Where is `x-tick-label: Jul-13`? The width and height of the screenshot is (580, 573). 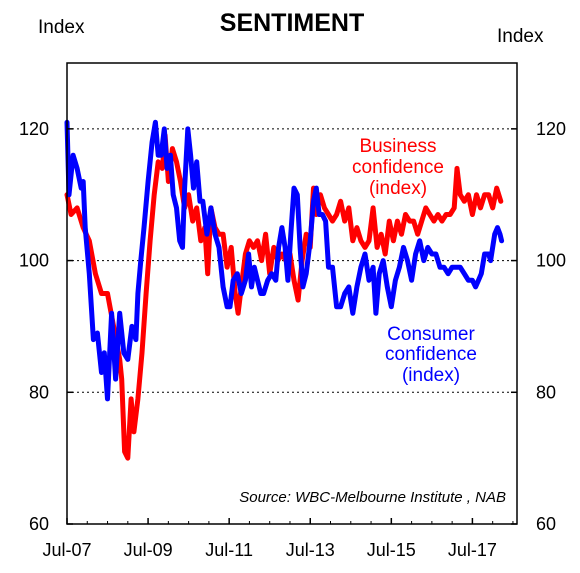 x-tick-label: Jul-13 is located at coordinates (310, 550).